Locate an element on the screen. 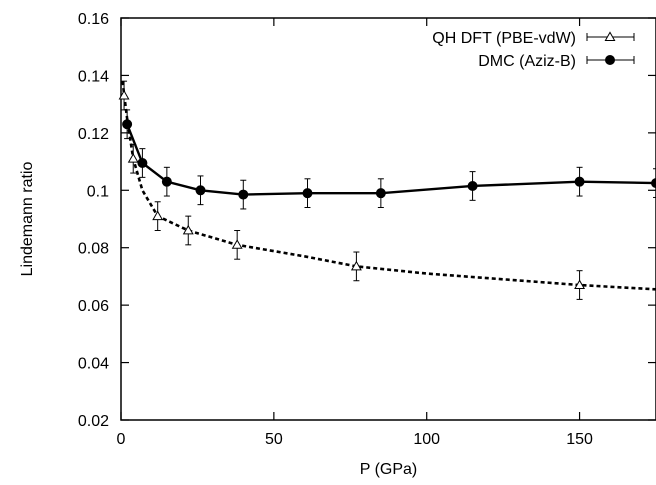 This screenshot has width=656, height=485. x-axis-label: P (GPa) is located at coordinates (389, 469).